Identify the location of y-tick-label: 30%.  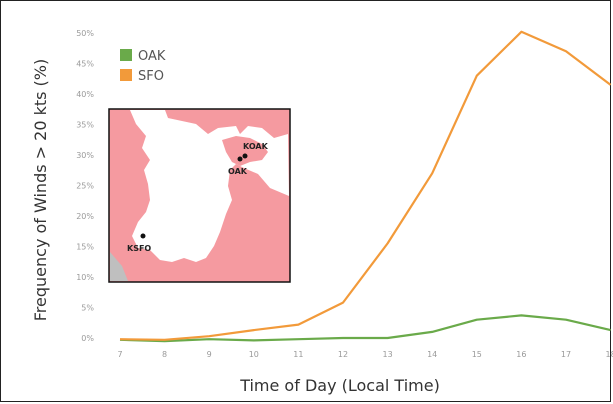
(85, 155).